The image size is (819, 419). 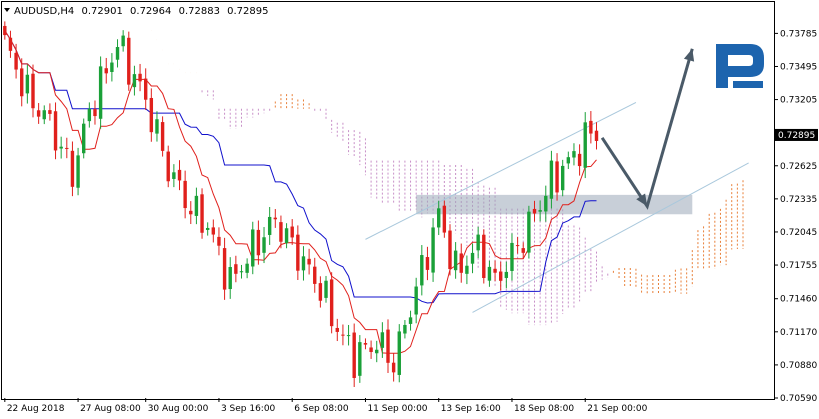 What do you see at coordinates (36, 409) in the screenshot?
I see `time-tick-label: 22 Aug 2018` at bounding box center [36, 409].